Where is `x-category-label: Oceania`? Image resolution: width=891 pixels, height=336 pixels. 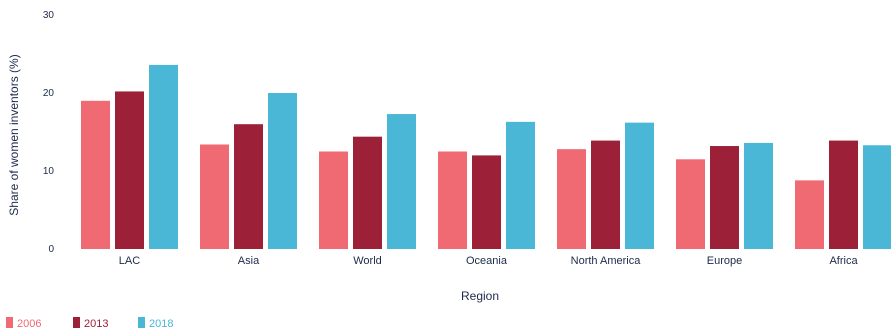
x-category-label: Oceania is located at coordinates (487, 261).